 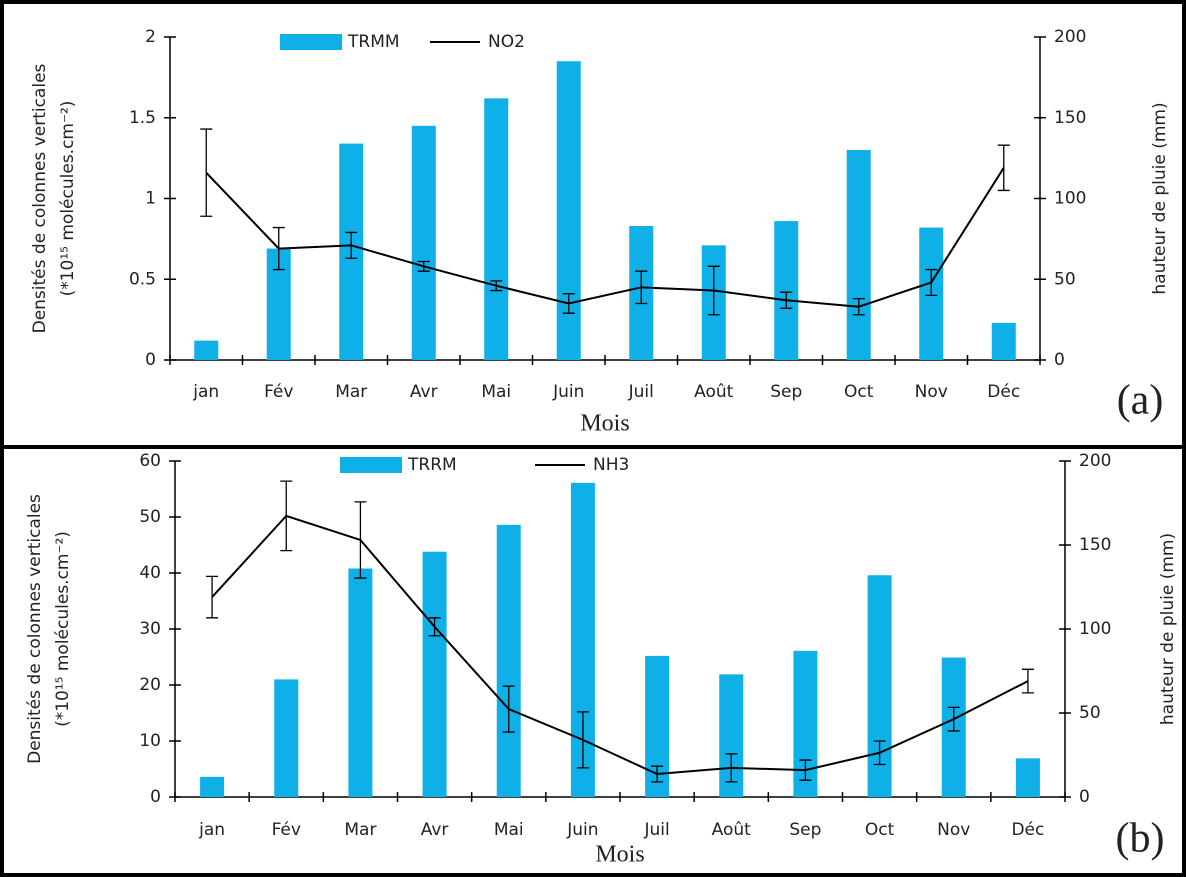 I want to click on legend-label: TRRM, so click(x=432, y=465).